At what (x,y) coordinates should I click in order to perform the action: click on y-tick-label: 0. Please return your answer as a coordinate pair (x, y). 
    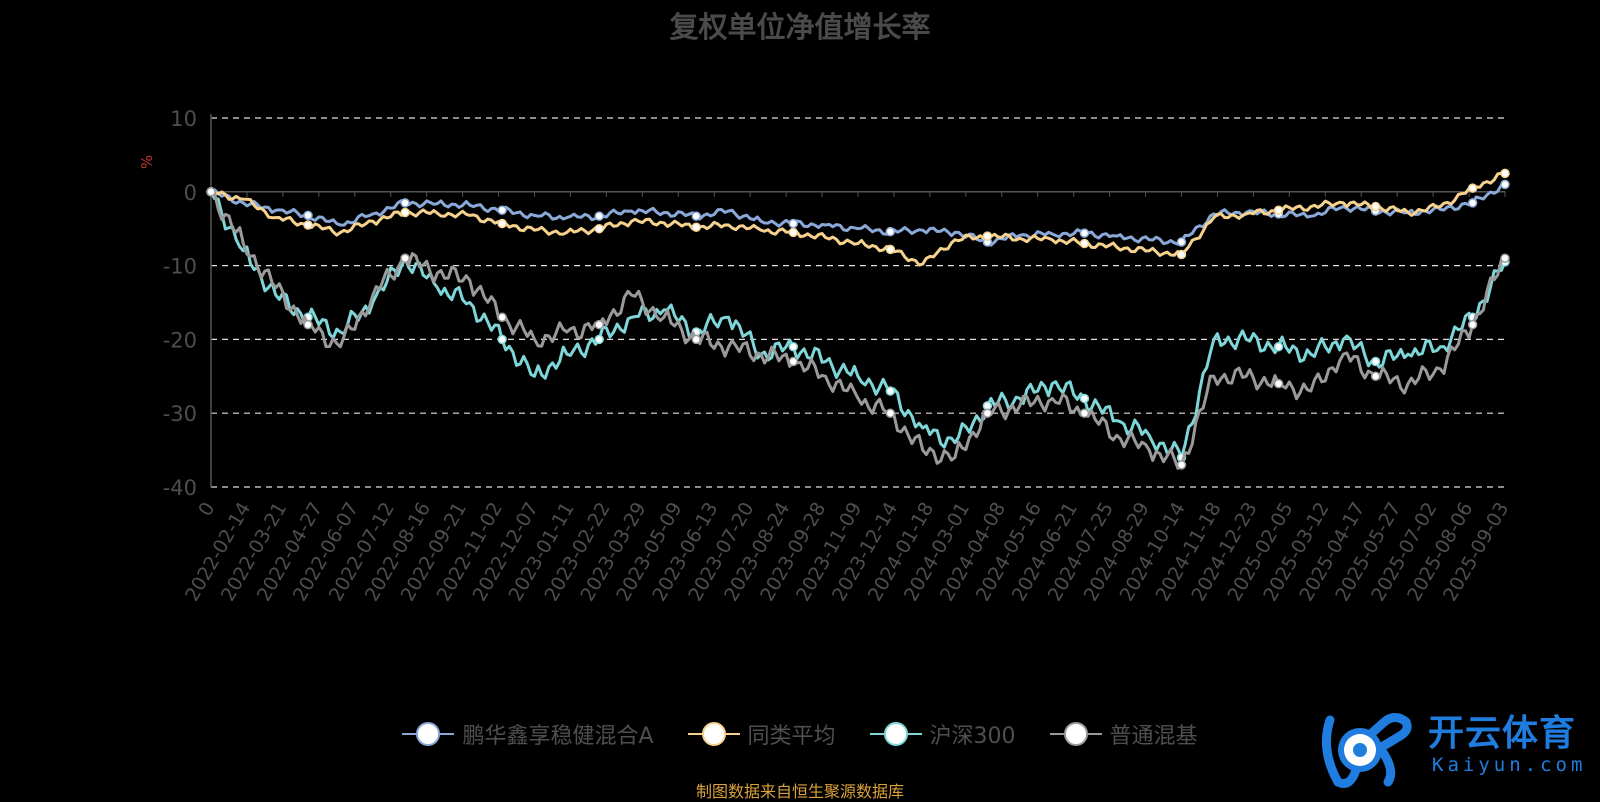
    Looking at the image, I should click on (190, 193).